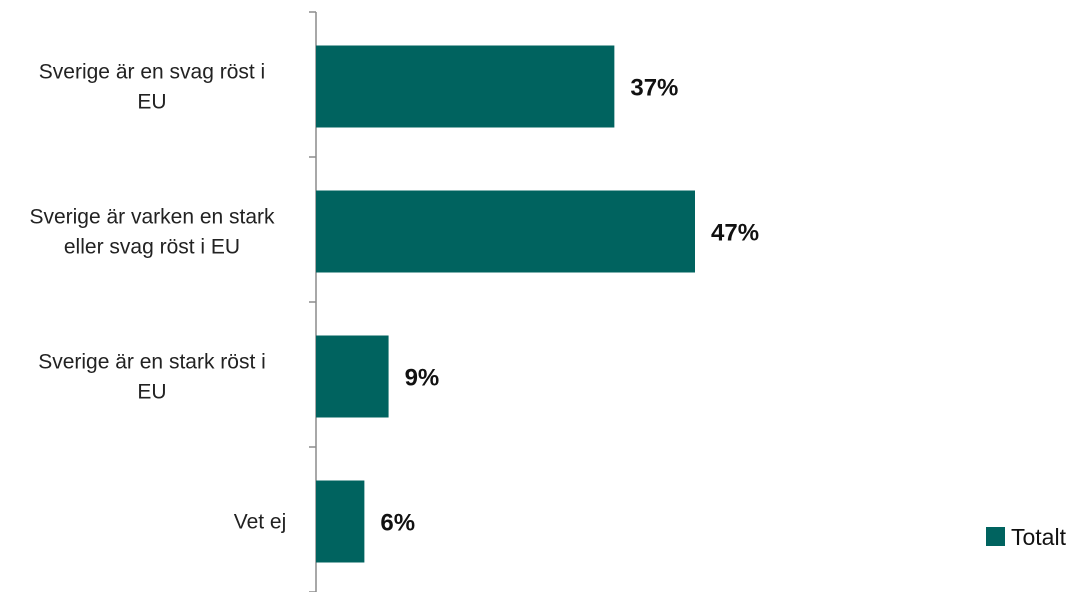 This screenshot has width=1090, height=592. I want to click on category-label: Sverige är en stark röst i EU, so click(152, 377).